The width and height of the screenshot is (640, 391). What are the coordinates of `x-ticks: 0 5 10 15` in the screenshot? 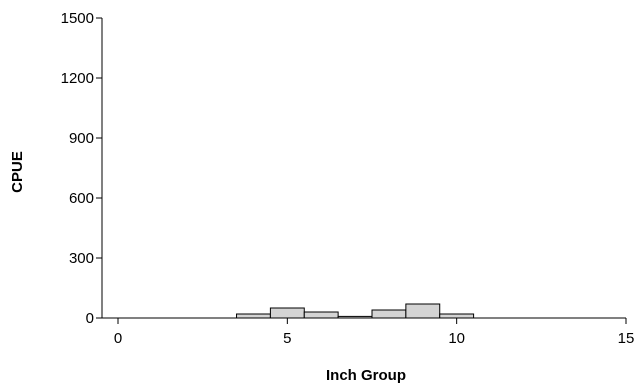 It's located at (374, 332).